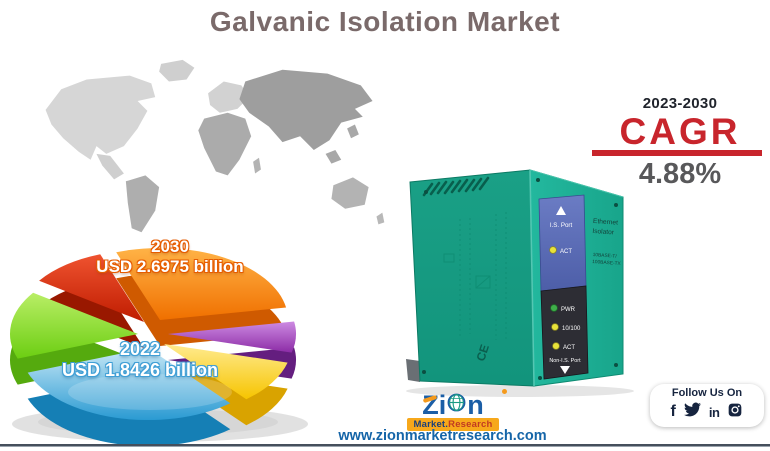  What do you see at coordinates (707, 412) in the screenshot?
I see `social-icons-row: f in` at bounding box center [707, 412].